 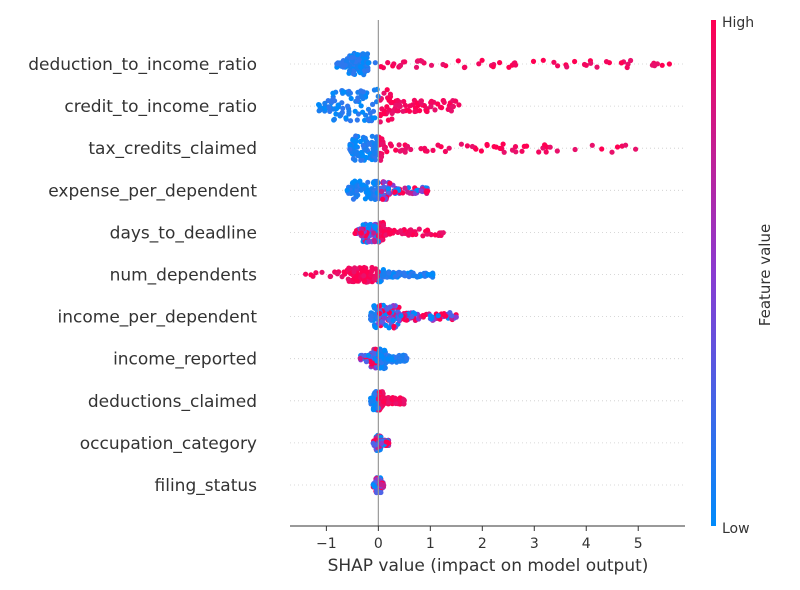 What do you see at coordinates (487, 538) in the screenshot?
I see `x-axis: −1 0 1 2 3 4 5` at bounding box center [487, 538].